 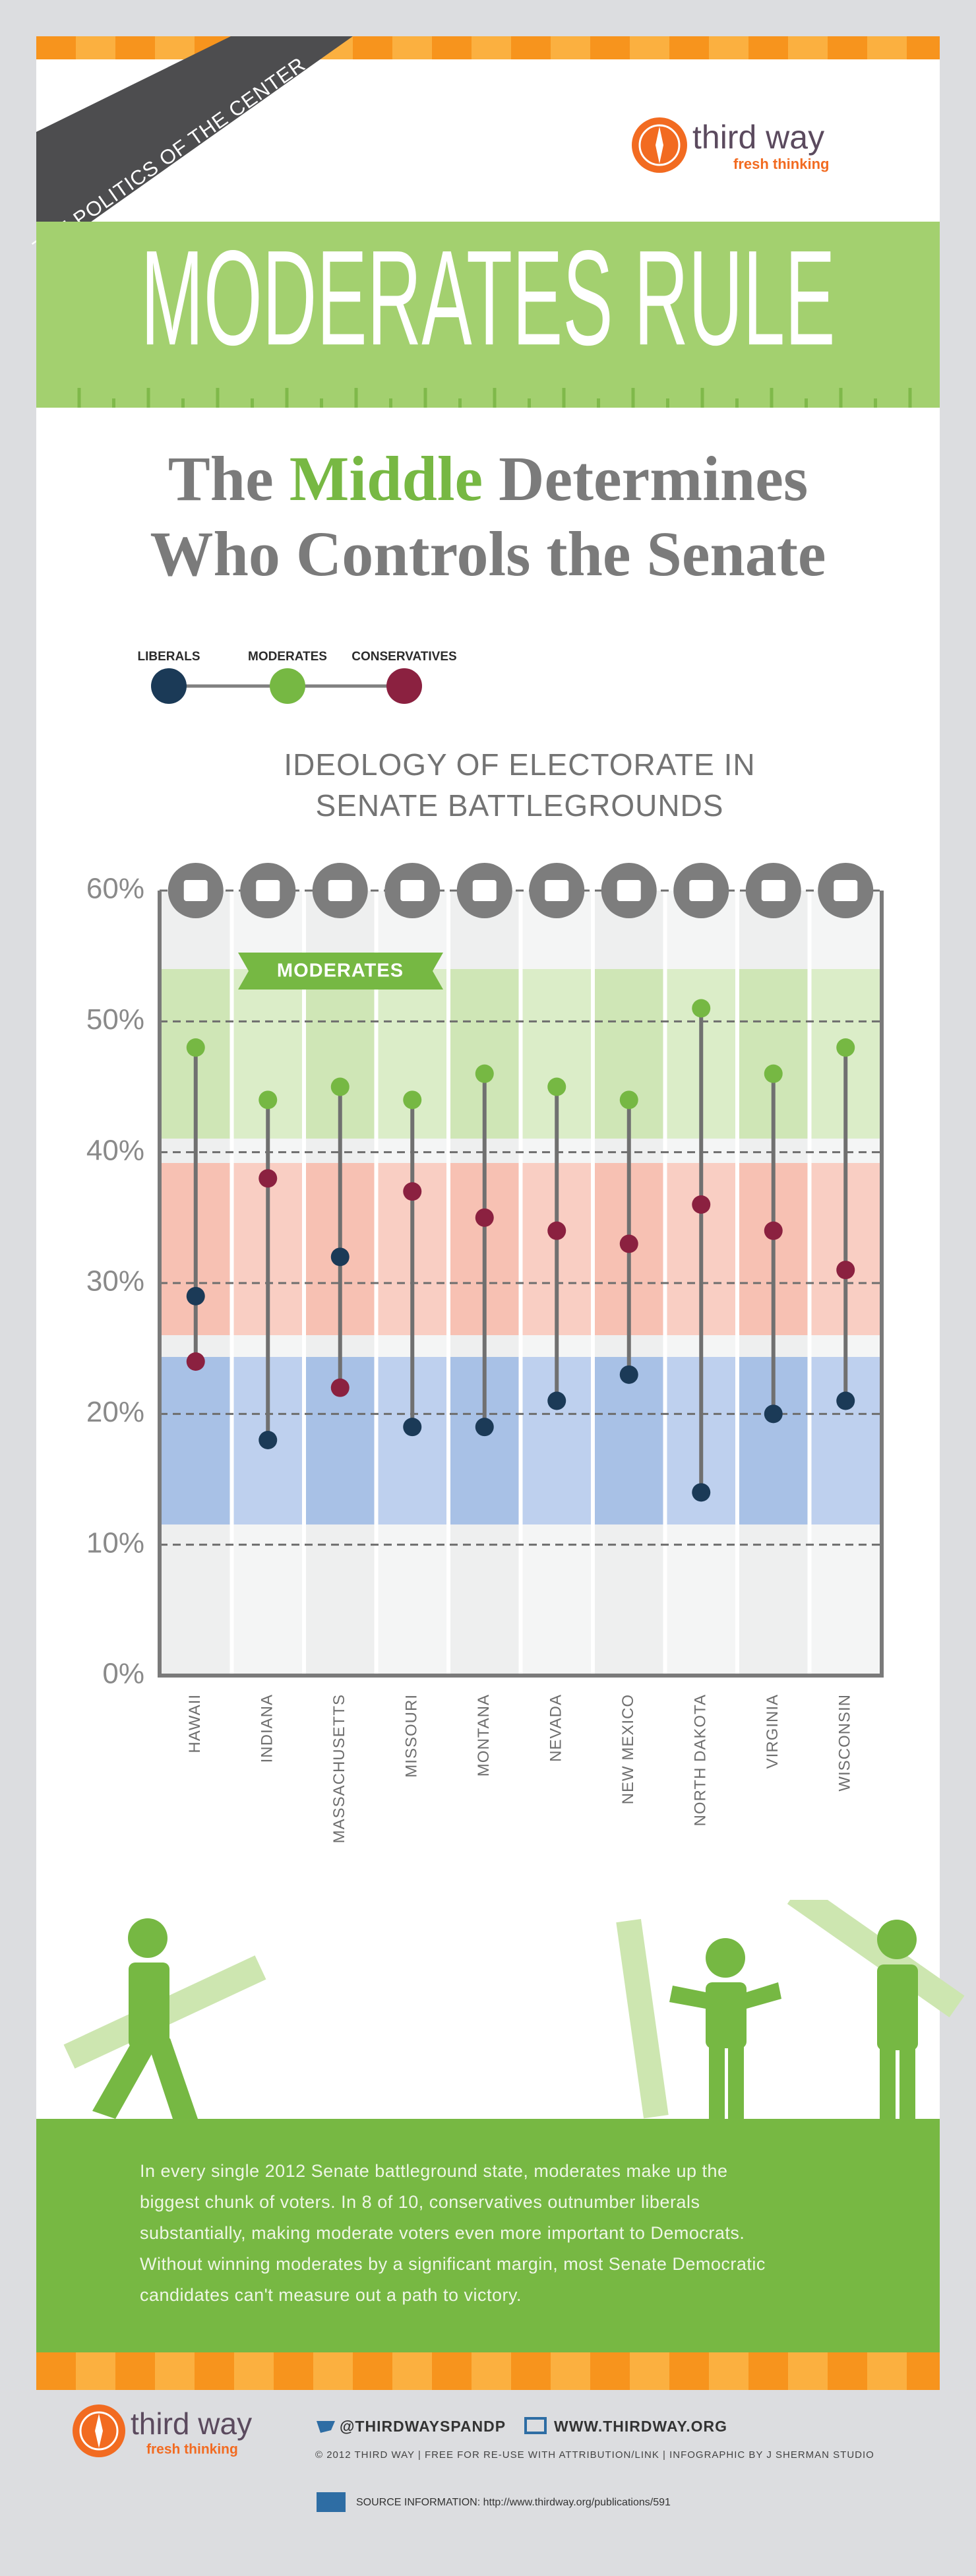 What do you see at coordinates (339, 1768) in the screenshot?
I see `x-tick-label: MASSACHUSETTS` at bounding box center [339, 1768].